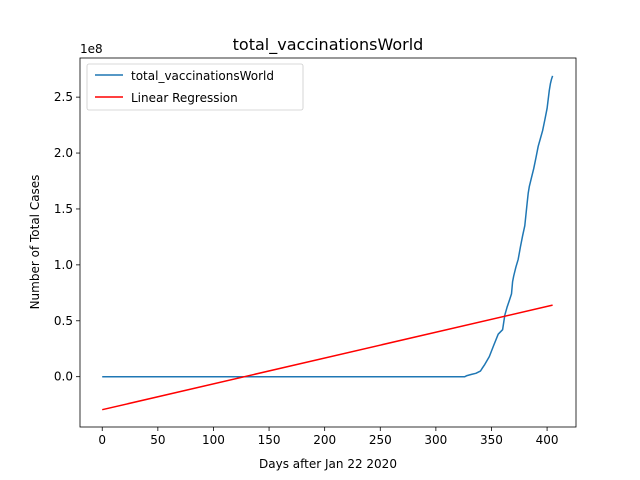 The height and width of the screenshot is (480, 640). I want to click on y-tick-label: 2.0, so click(63, 153).